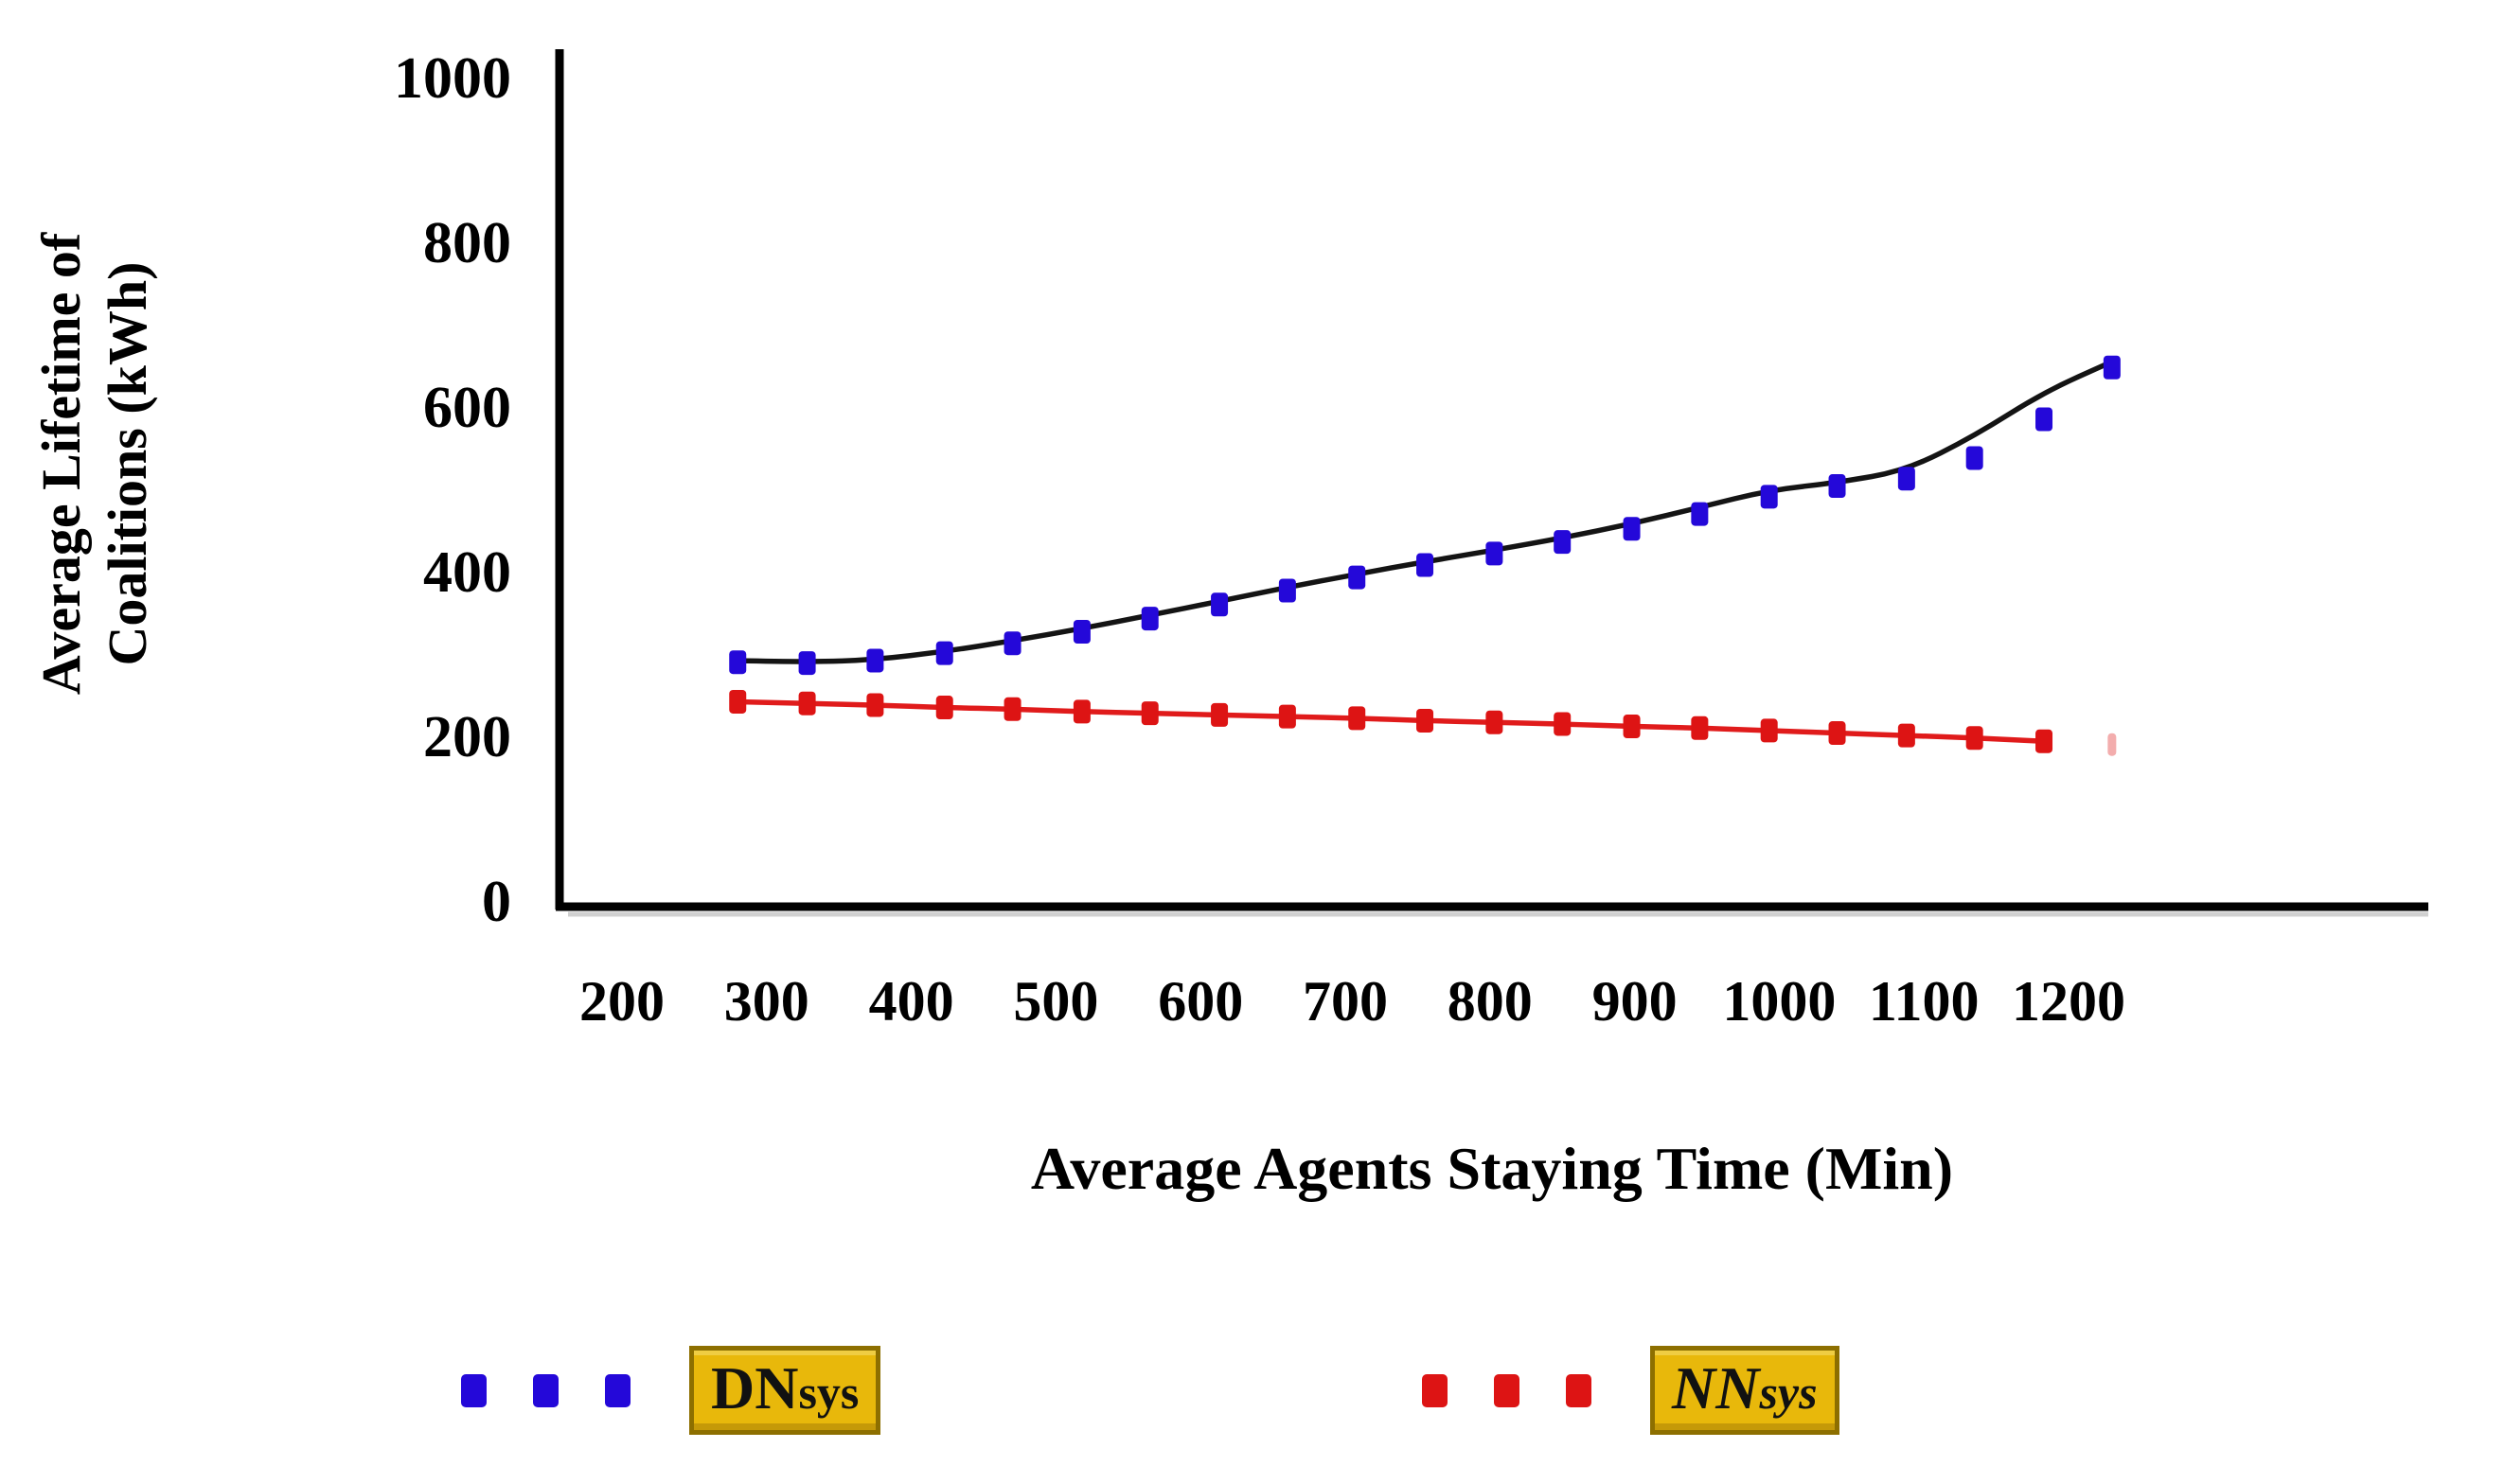  What do you see at coordinates (911, 1001) in the screenshot?
I see `x-tick-label: 400` at bounding box center [911, 1001].